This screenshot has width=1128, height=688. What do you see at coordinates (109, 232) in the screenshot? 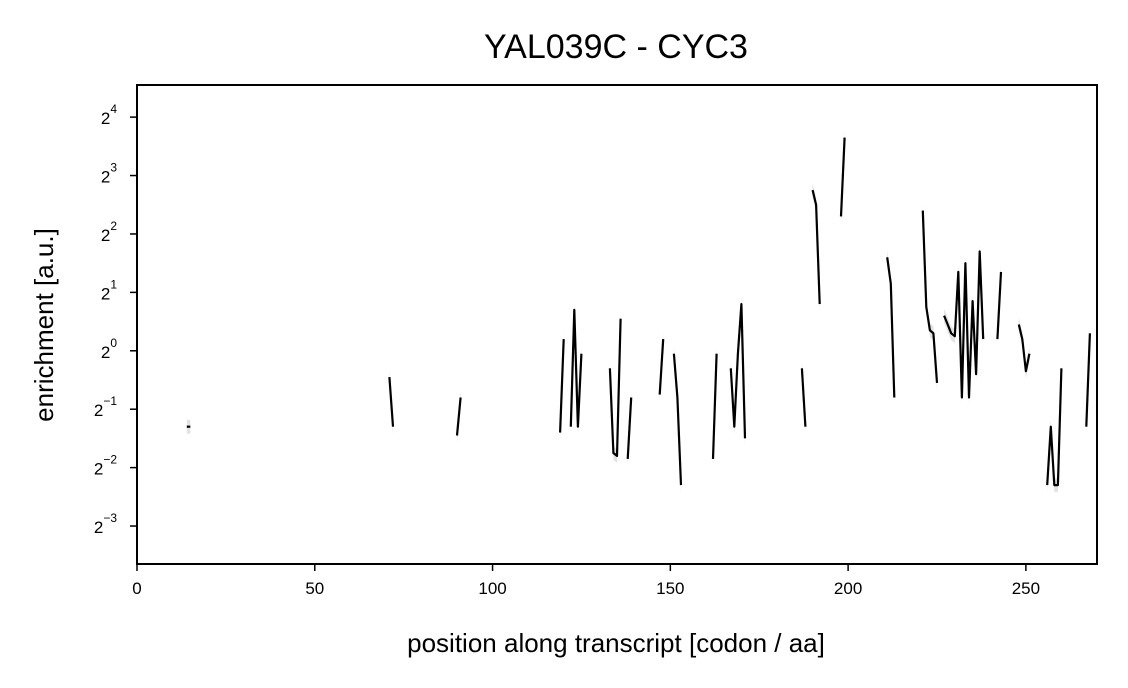
I see `y-tick-label: 22` at bounding box center [109, 232].